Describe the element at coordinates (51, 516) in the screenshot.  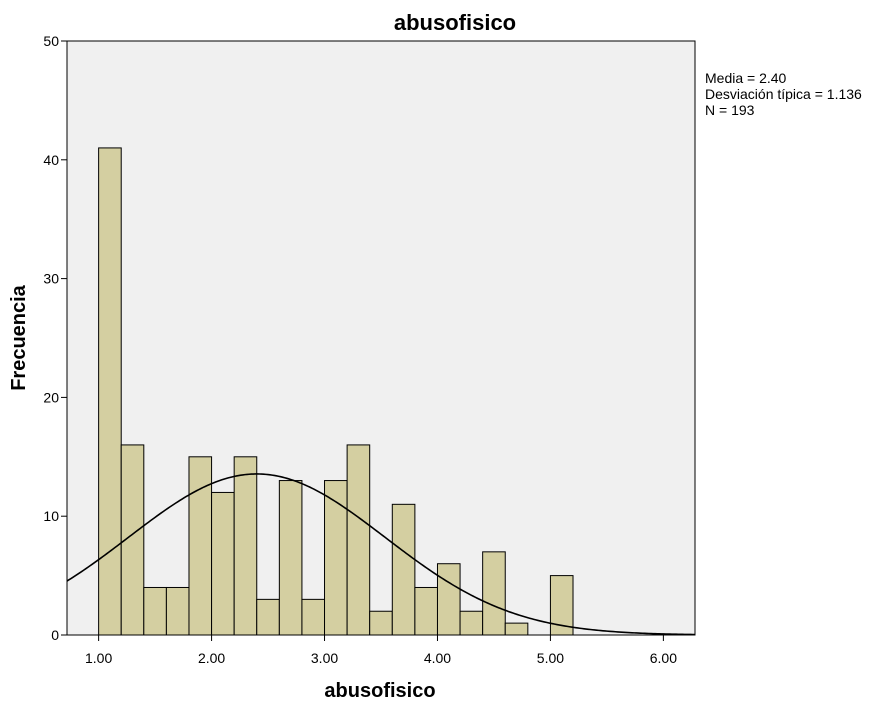
I see `y-tick-label: 10` at that location.